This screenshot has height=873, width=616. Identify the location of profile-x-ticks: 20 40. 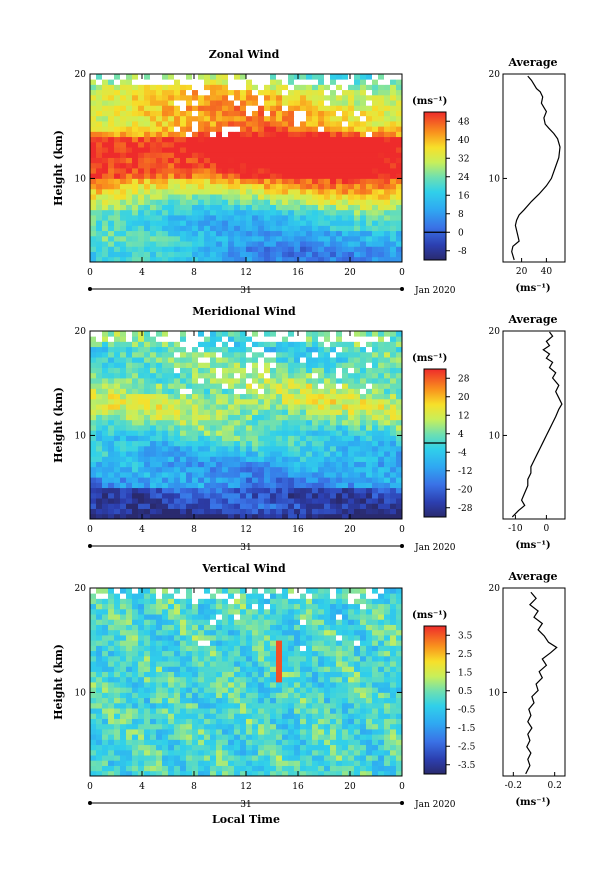
(534, 267).